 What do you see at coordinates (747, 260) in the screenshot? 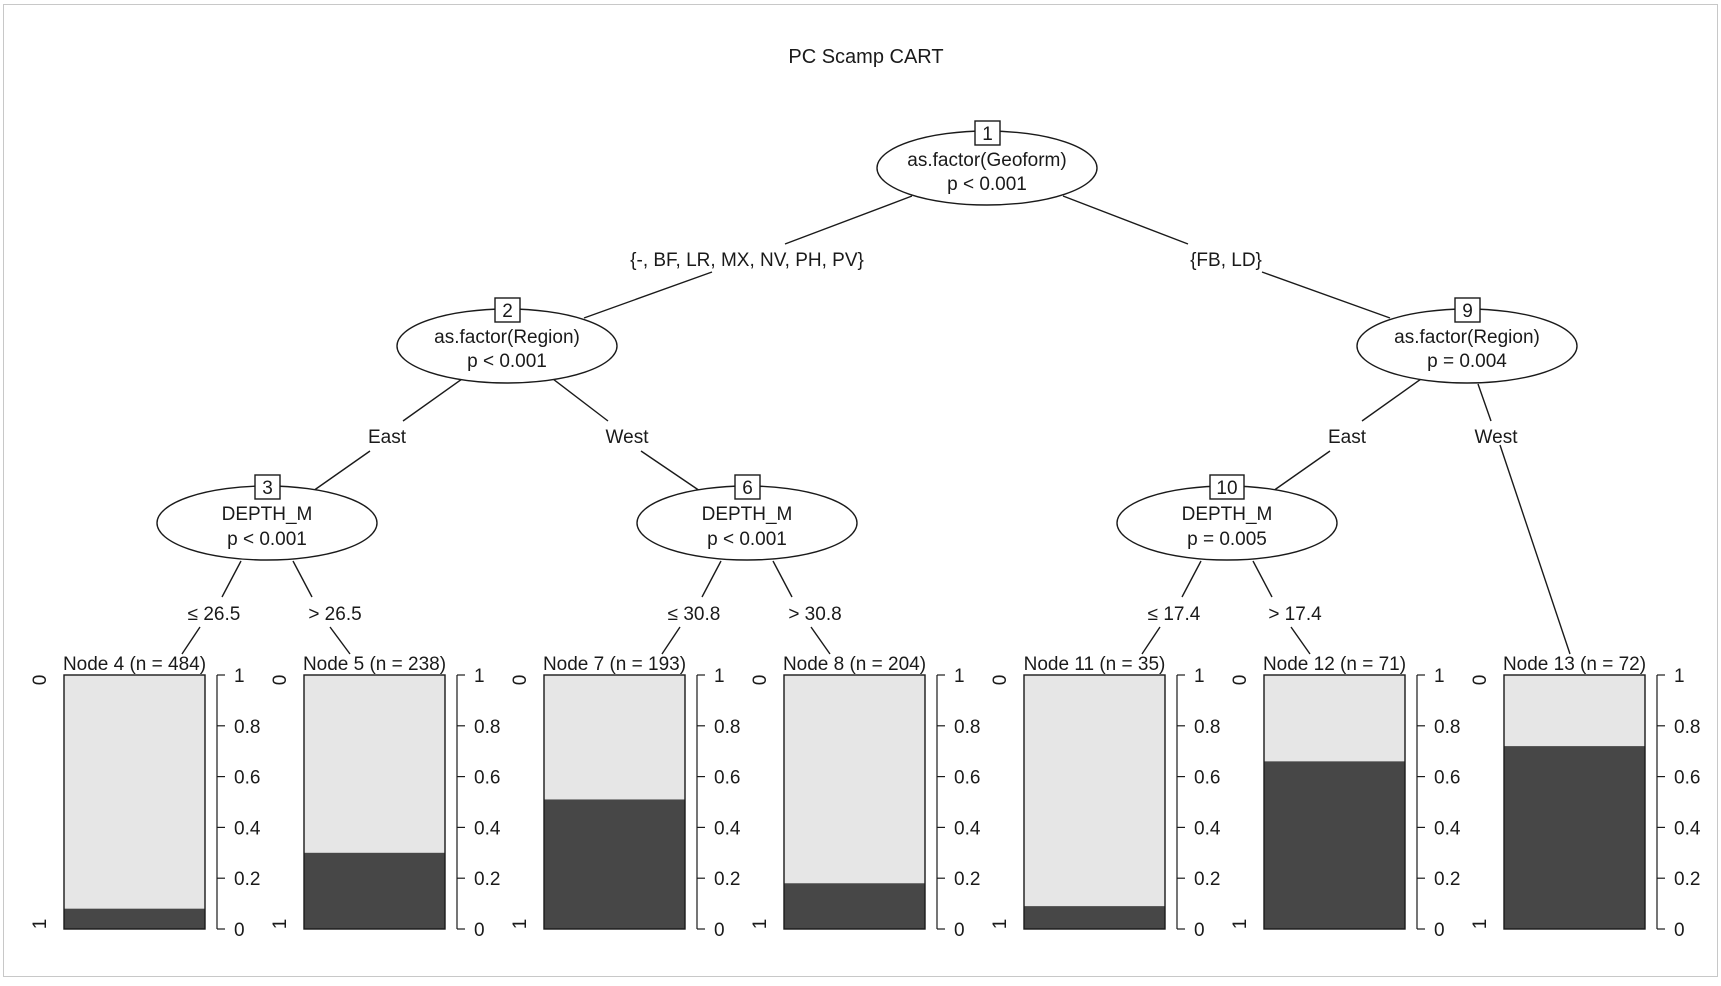
I see `edge-label: {-, BF, LR, MX, NV, PH, PV}` at bounding box center [747, 260].